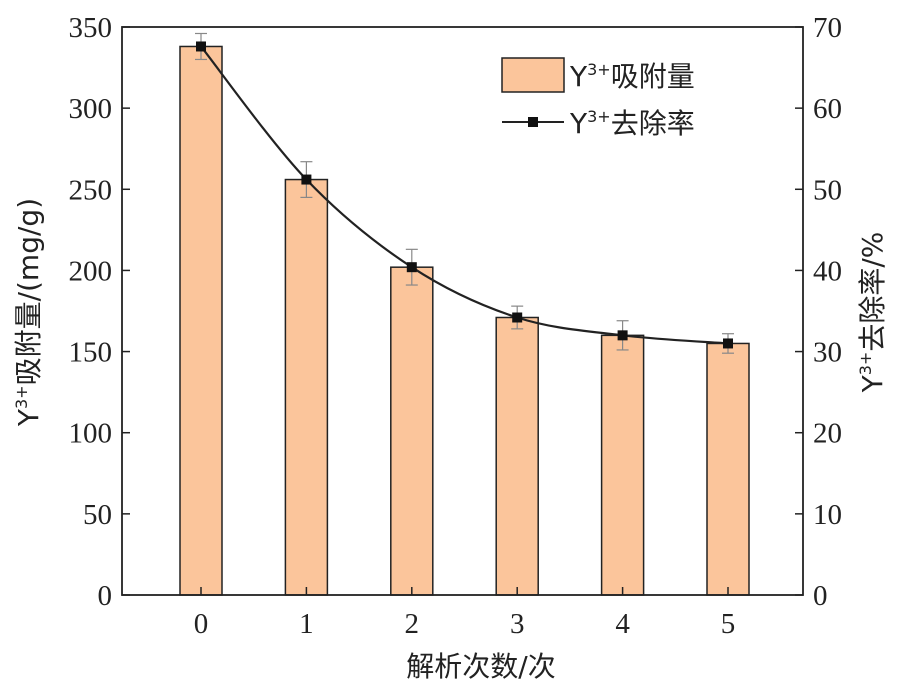  I want to click on right-y-axis-title-sup: 3+, so click(865, 364).